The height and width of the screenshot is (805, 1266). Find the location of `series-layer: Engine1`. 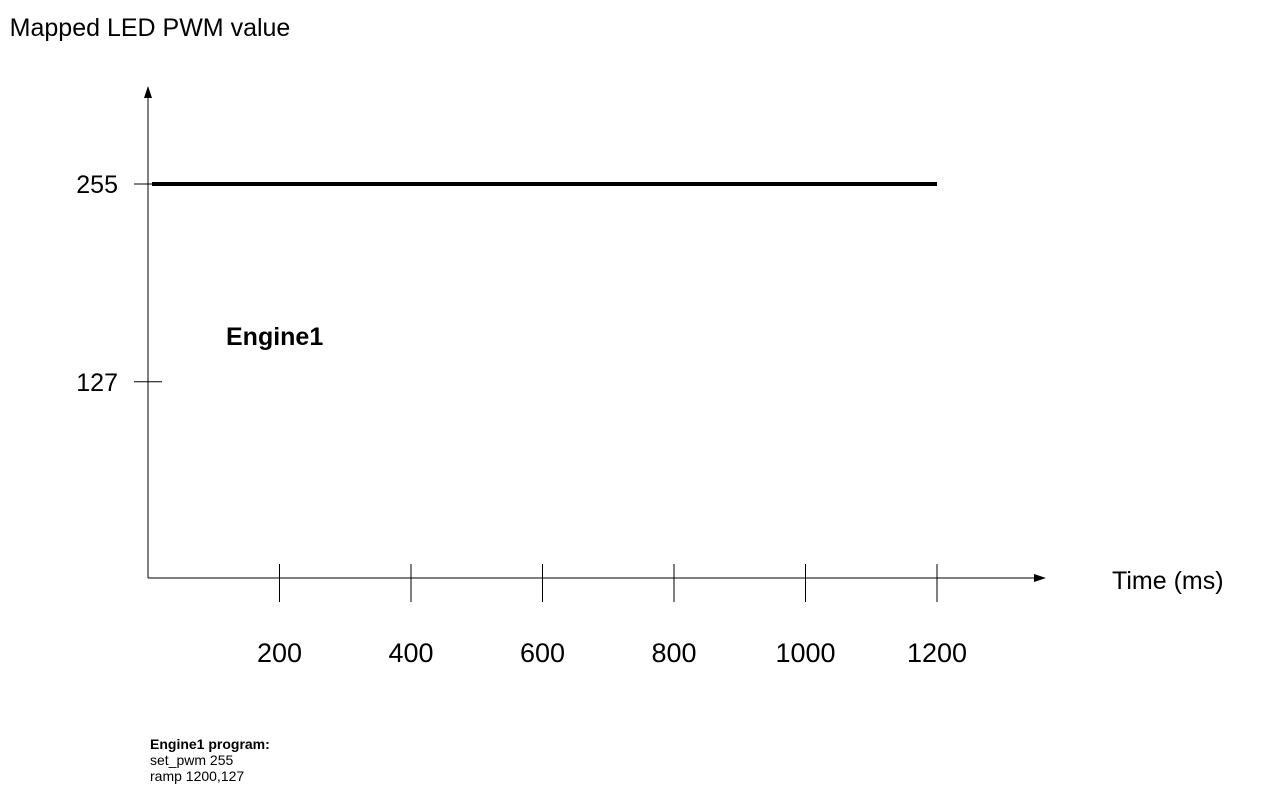

series-layer: Engine1 is located at coordinates (544, 266).